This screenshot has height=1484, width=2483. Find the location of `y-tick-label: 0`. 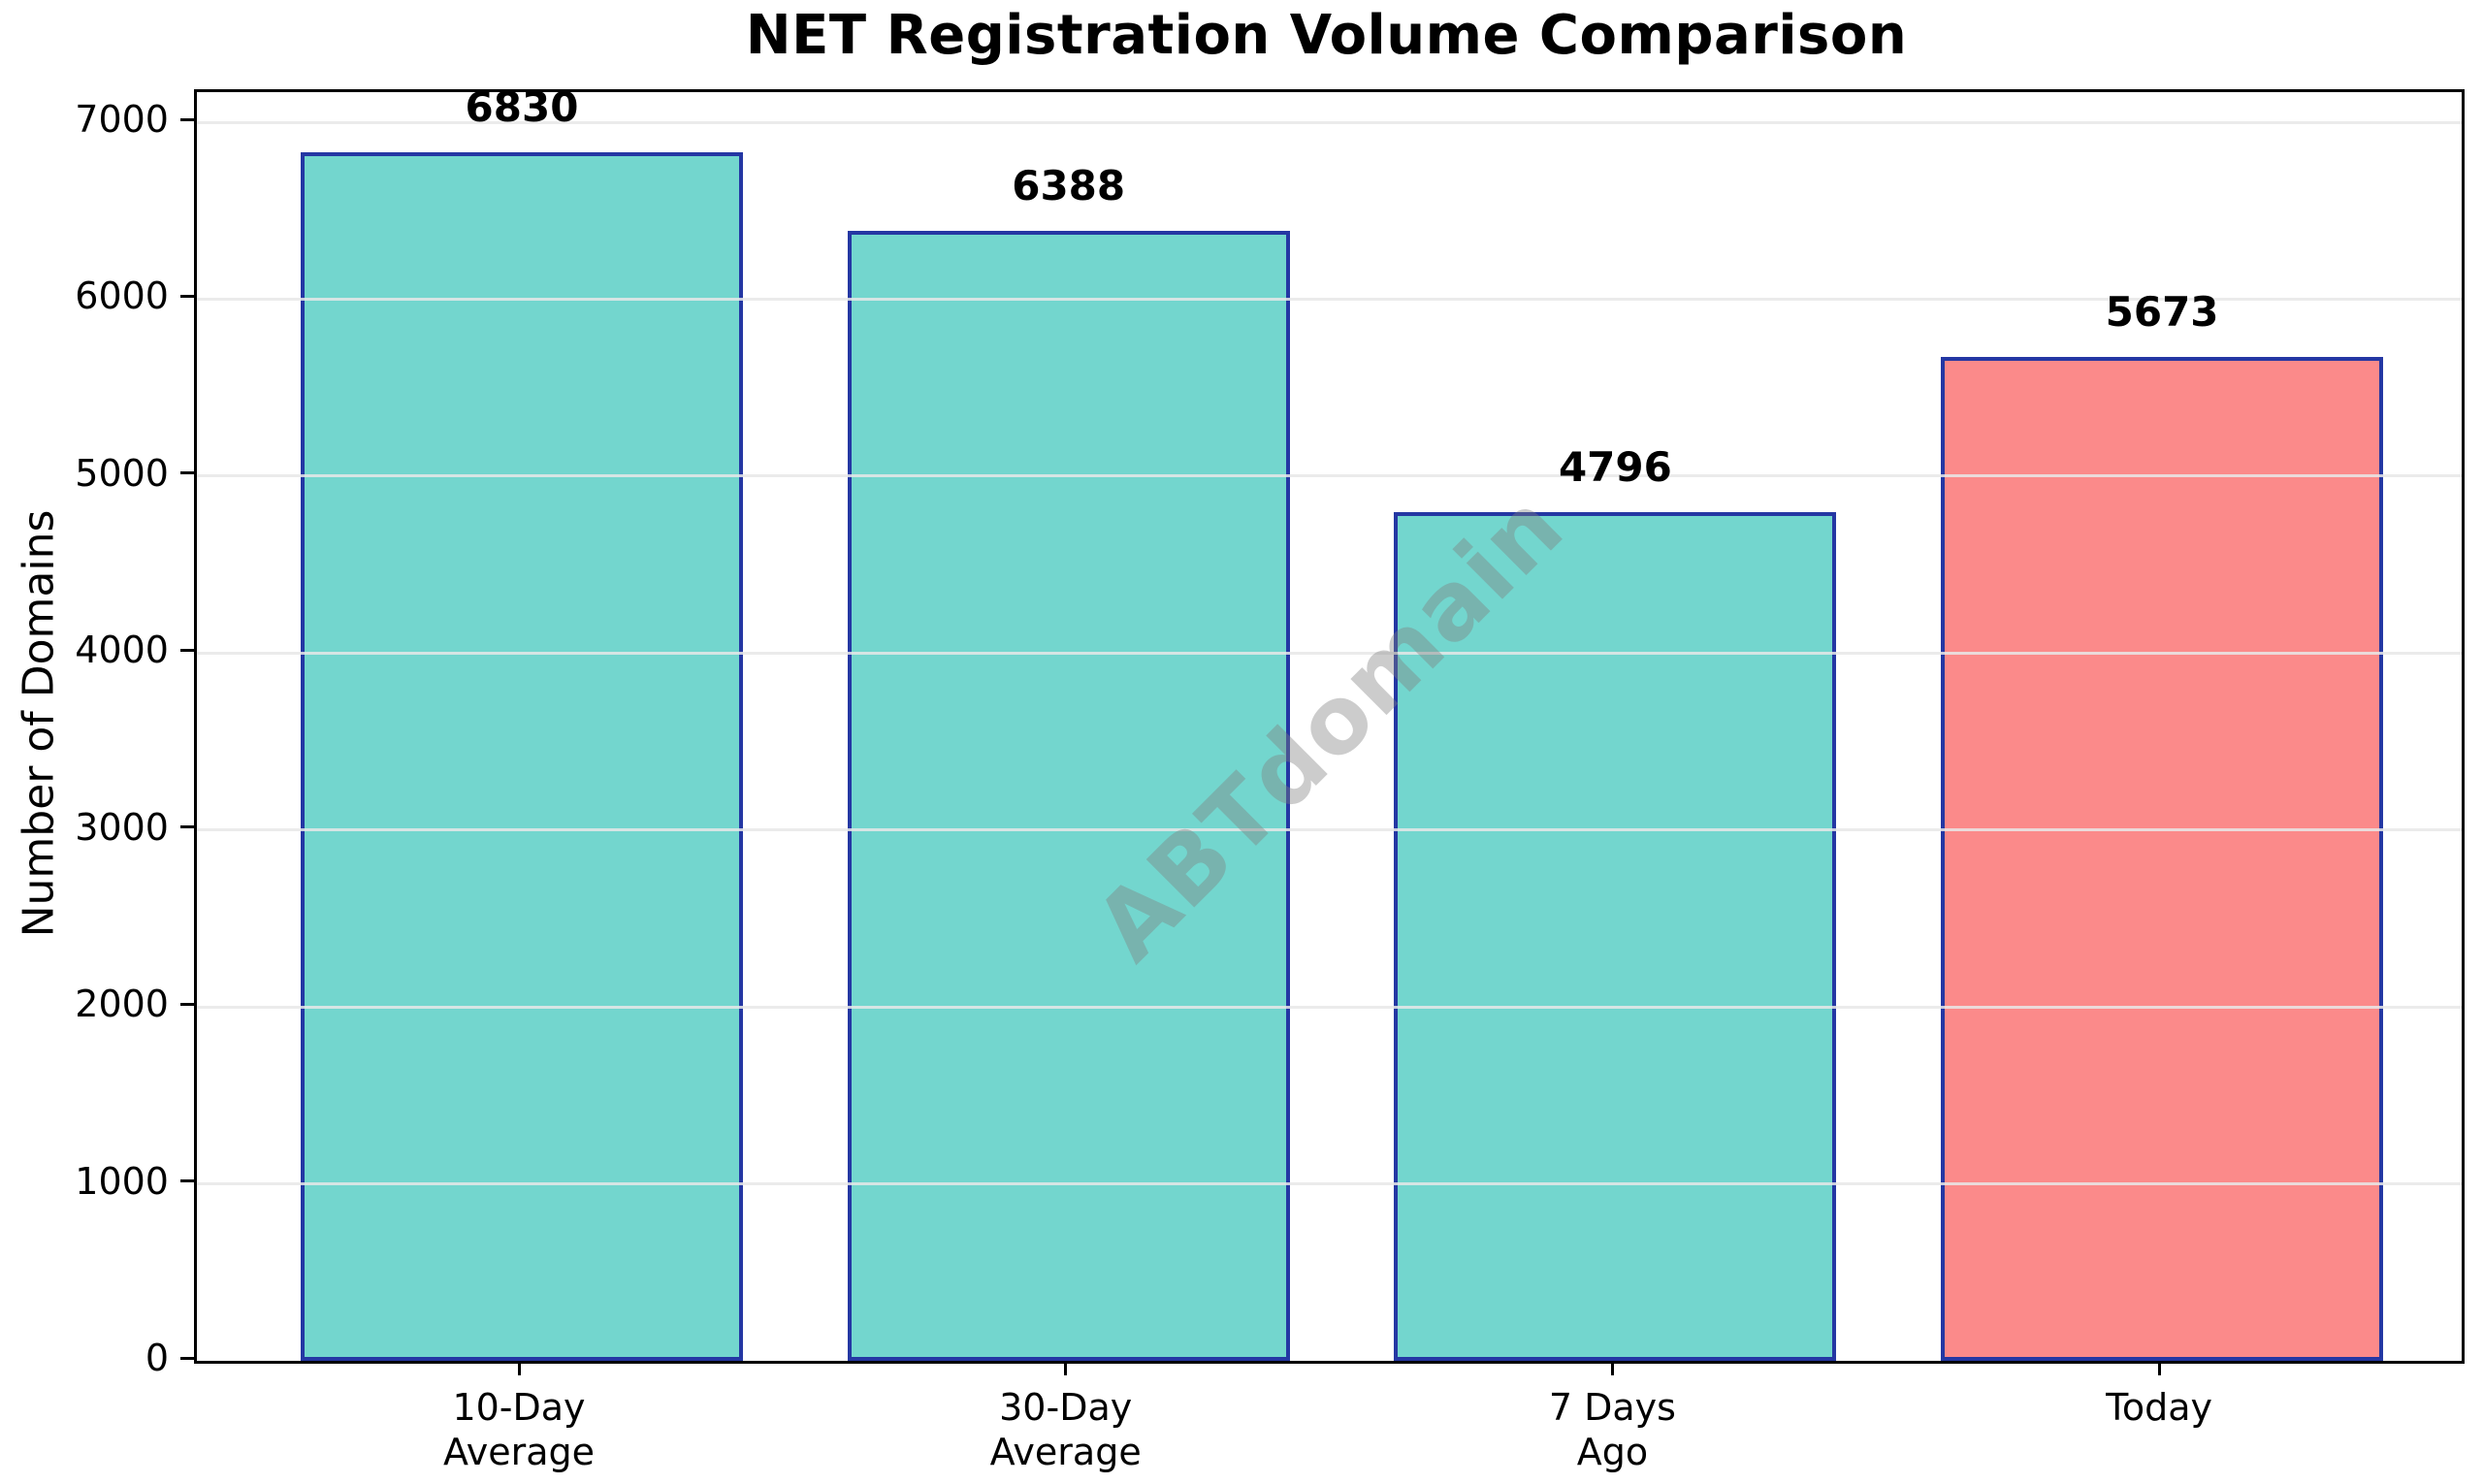

y-tick-label: 0 is located at coordinates (157, 1358).